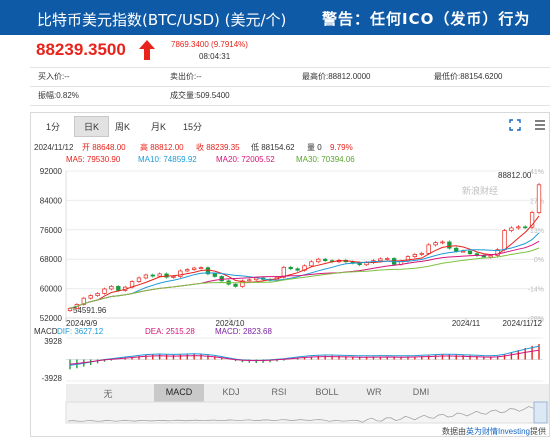  What do you see at coordinates (421, 392) in the screenshot?
I see `tab-indicator-dmi: DMI` at bounding box center [421, 392].